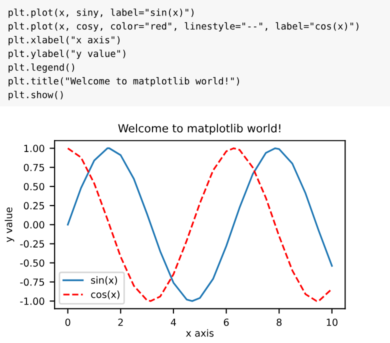  Describe the element at coordinates (199, 129) in the screenshot. I see `chart-title: Welcome to matplotlib world!` at that location.